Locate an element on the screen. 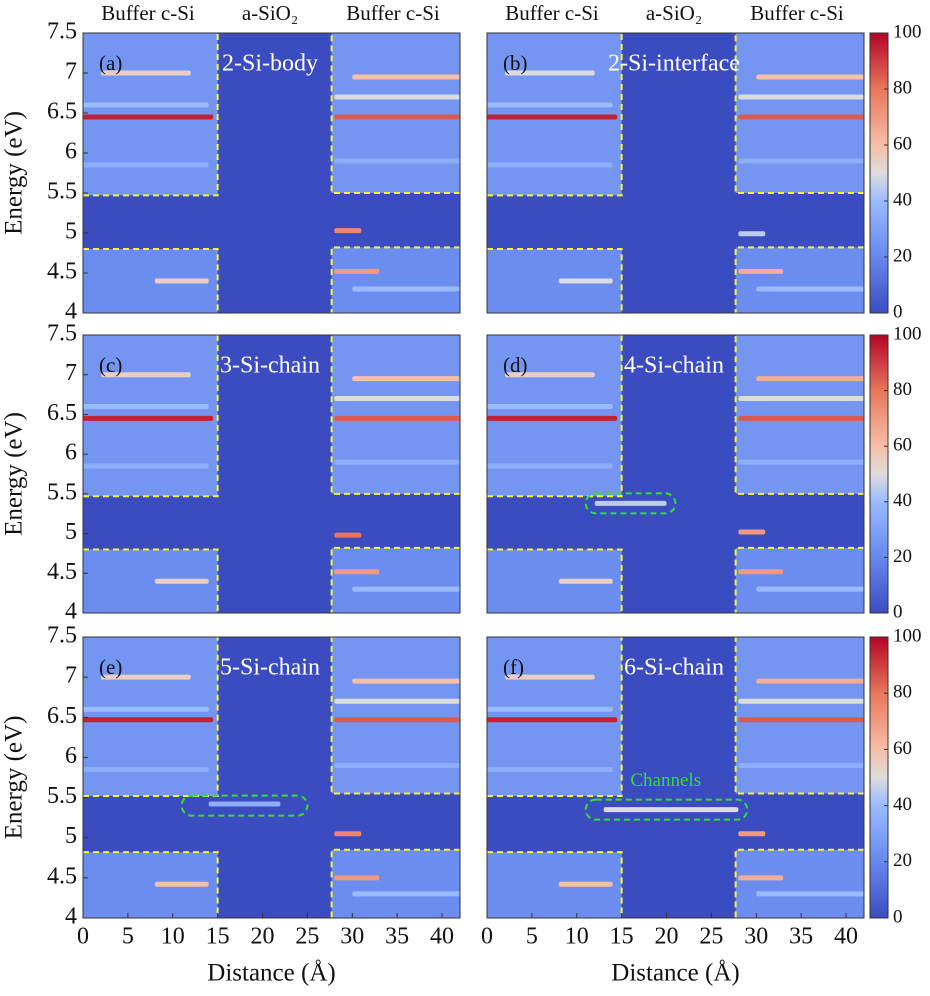 The height and width of the screenshot is (996, 930). y-tick-label: 4 is located at coordinates (71, 612).